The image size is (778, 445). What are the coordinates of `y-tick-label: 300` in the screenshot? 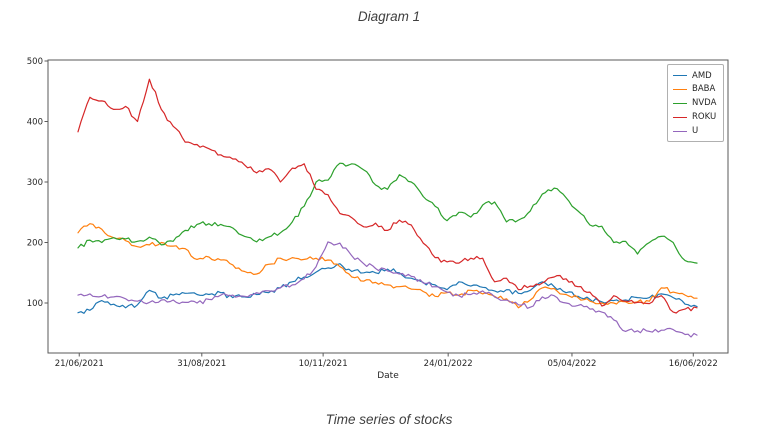 It's located at (35, 183).